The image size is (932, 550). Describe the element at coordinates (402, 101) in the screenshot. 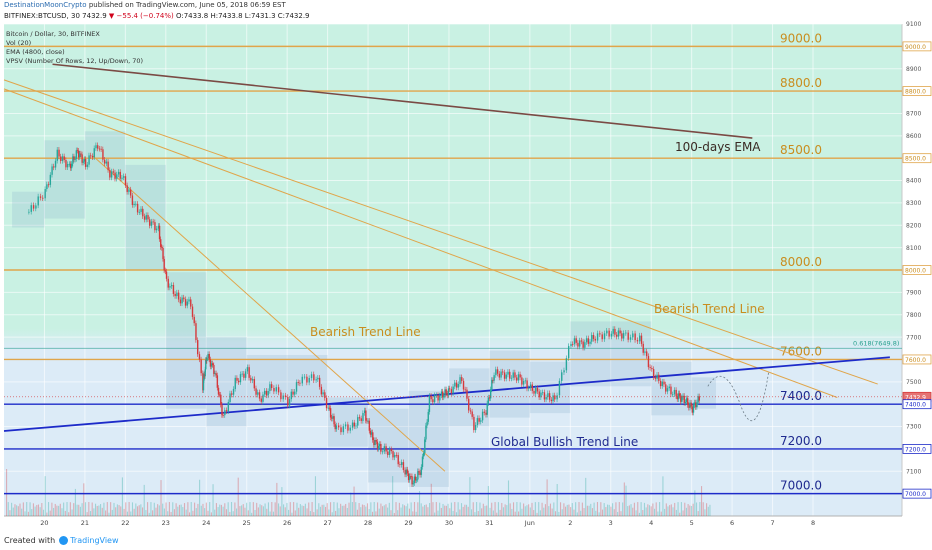

I see `trend-line` at that location.